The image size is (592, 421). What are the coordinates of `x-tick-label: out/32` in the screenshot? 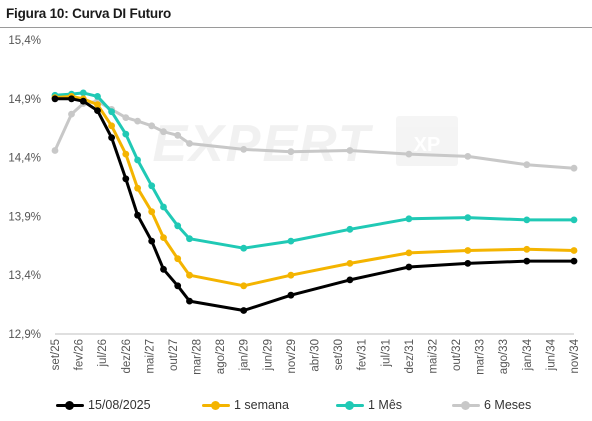 It's located at (457, 355).